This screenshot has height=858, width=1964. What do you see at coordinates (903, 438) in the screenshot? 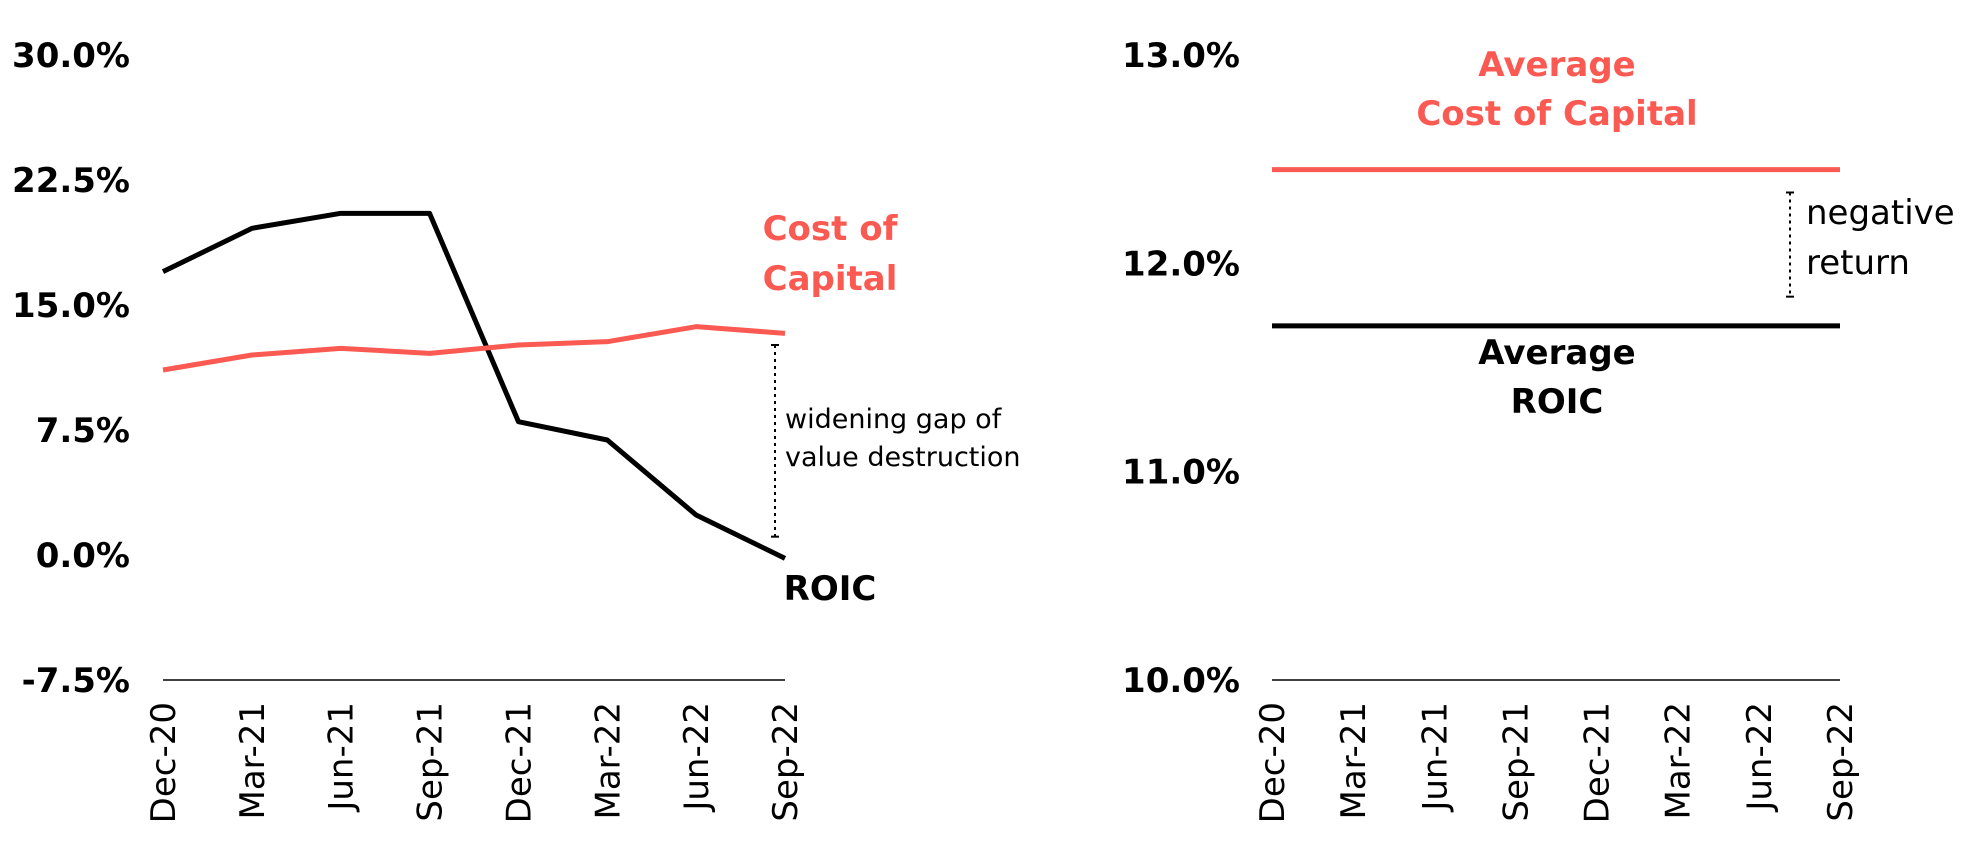
I see `annotation-text: widening gap of value destruction` at bounding box center [903, 438].